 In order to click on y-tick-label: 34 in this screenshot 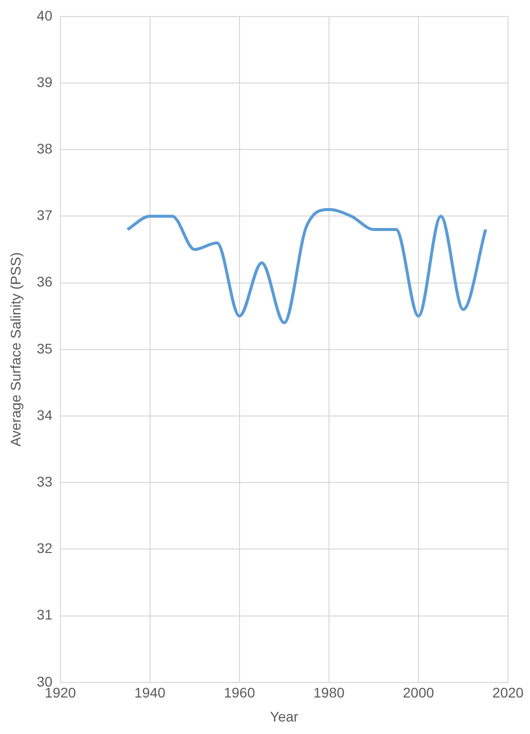, I will do `click(44, 414)`.